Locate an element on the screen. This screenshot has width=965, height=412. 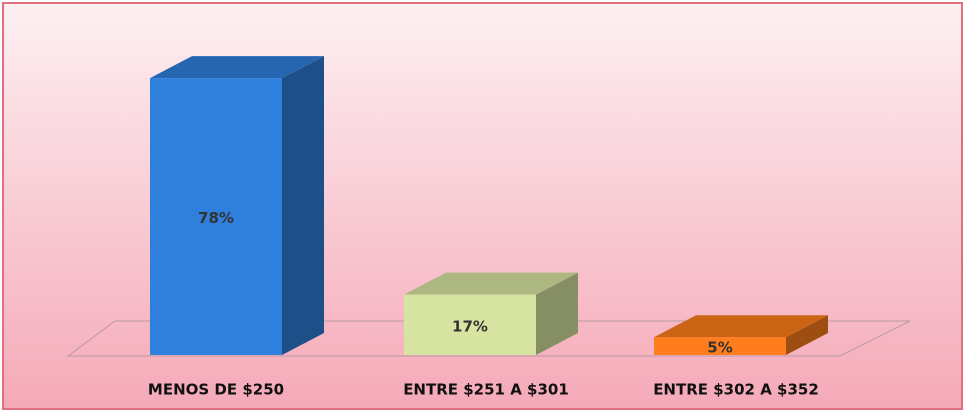
value-label: 17% is located at coordinates (470, 326).